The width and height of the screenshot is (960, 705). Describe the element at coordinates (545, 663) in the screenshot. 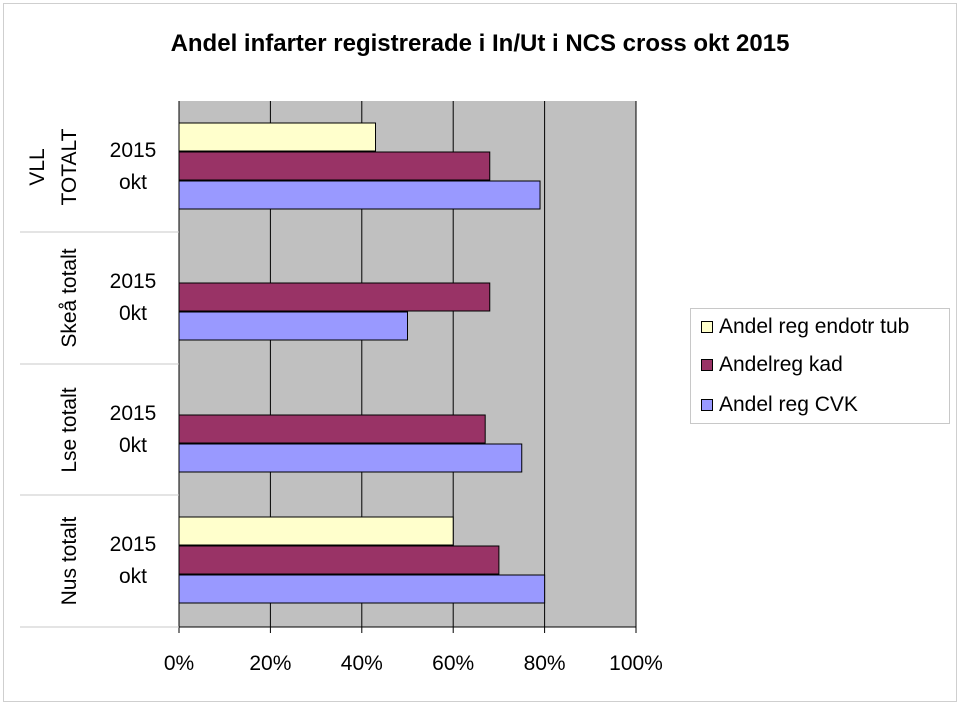

I see `x-tick-label: 80%` at that location.